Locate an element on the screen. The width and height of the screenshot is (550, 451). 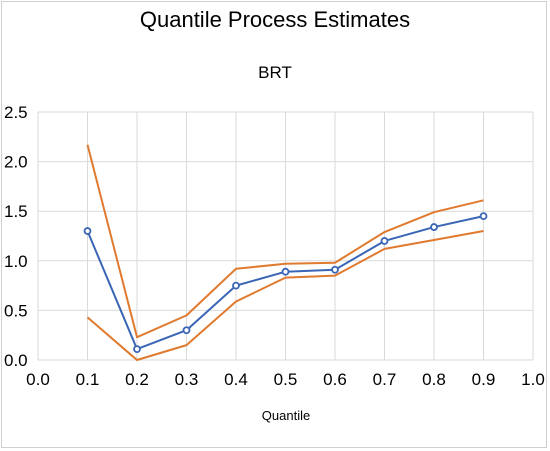
y-tick-label: 0.0 is located at coordinates (16, 360).